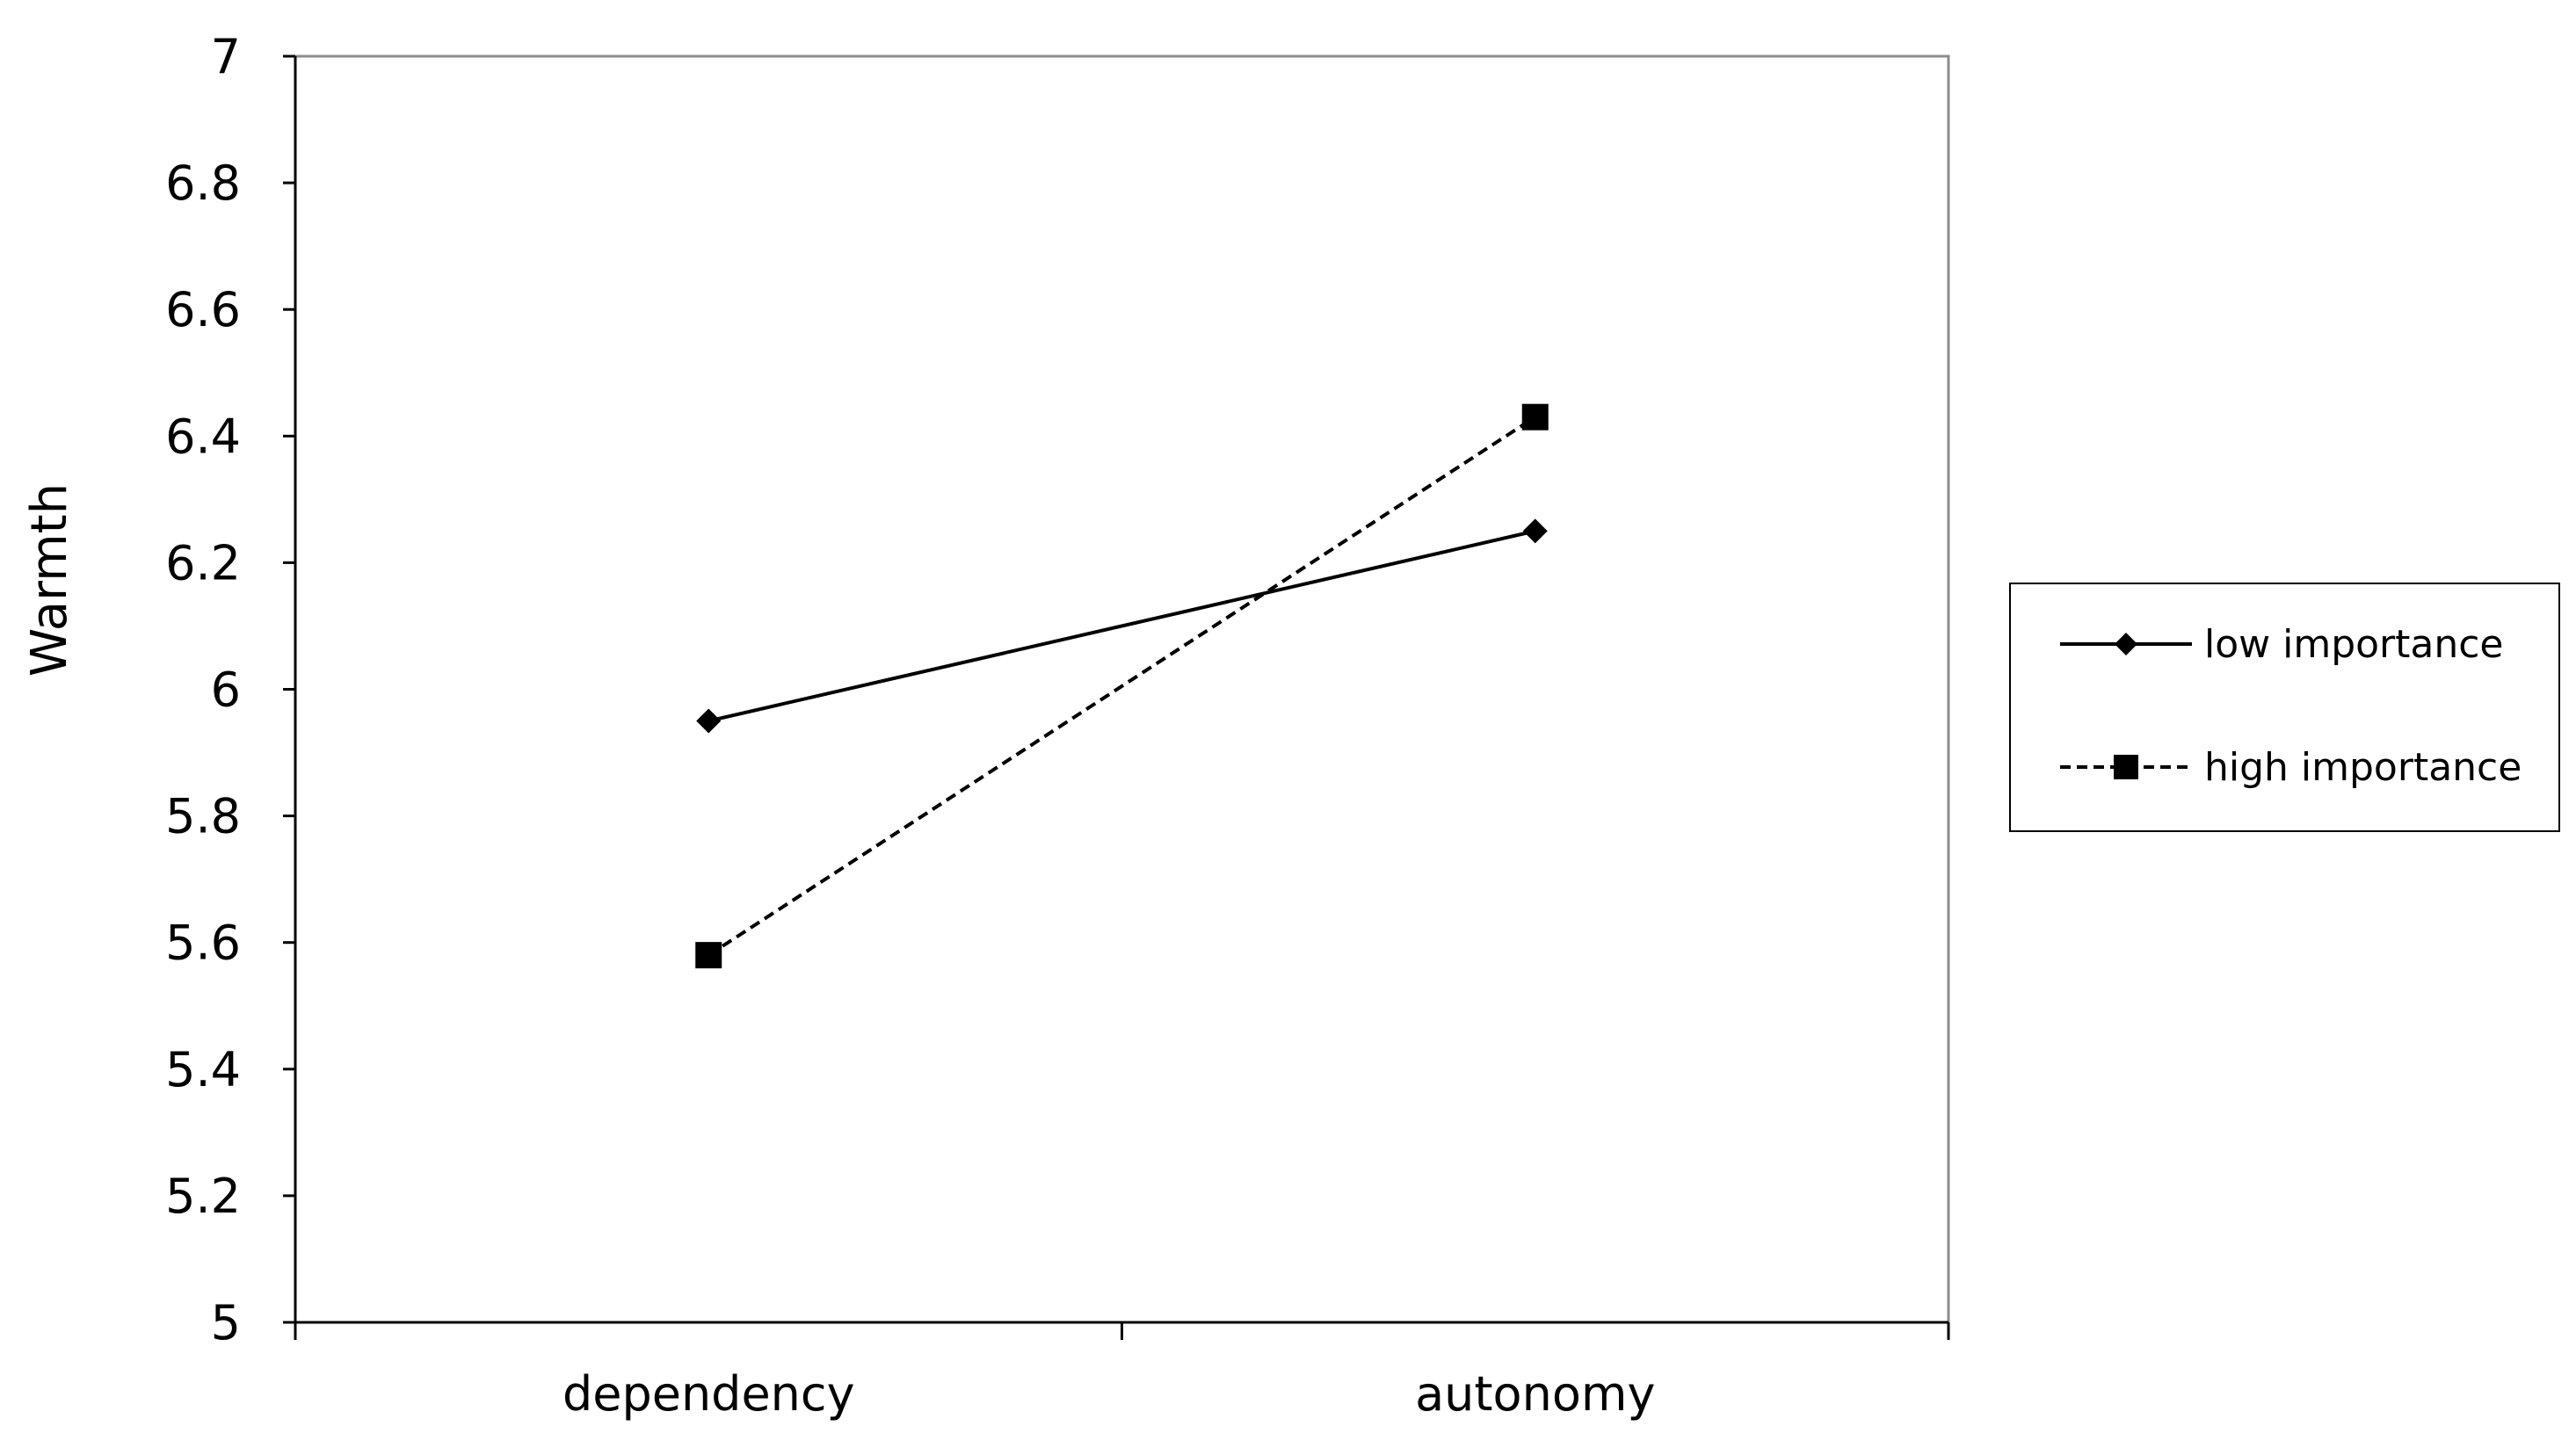  I want to click on legend-item: low importance, so click(2282, 644).